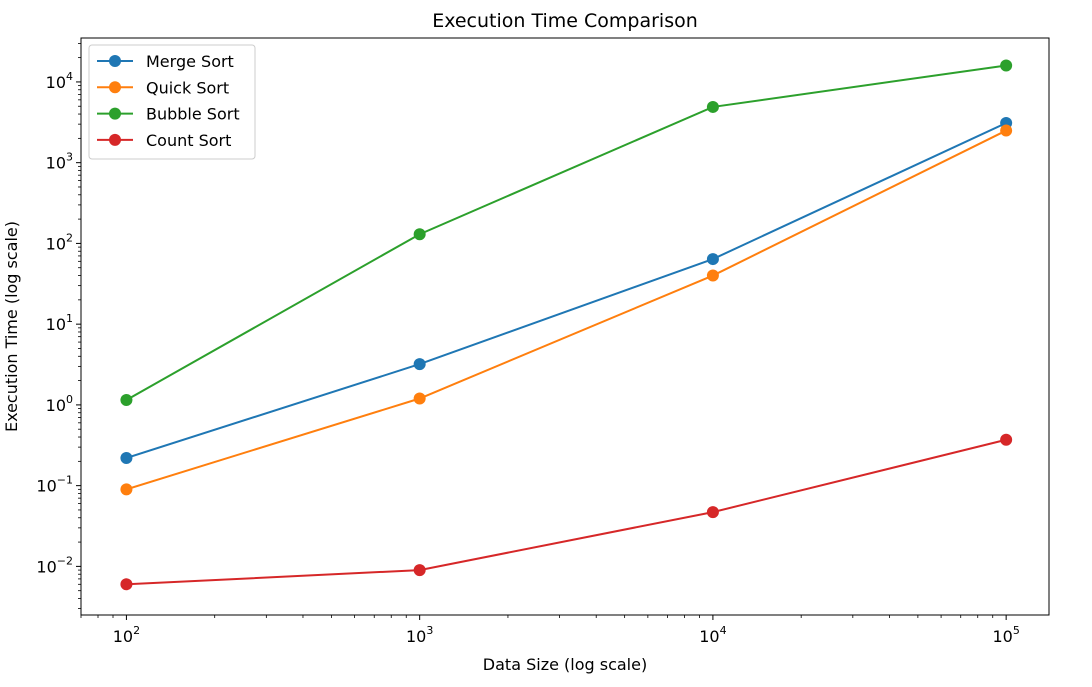 The width and height of the screenshot is (1092, 687). I want to click on legend-label-count-sort: Count Sort, so click(188, 140).